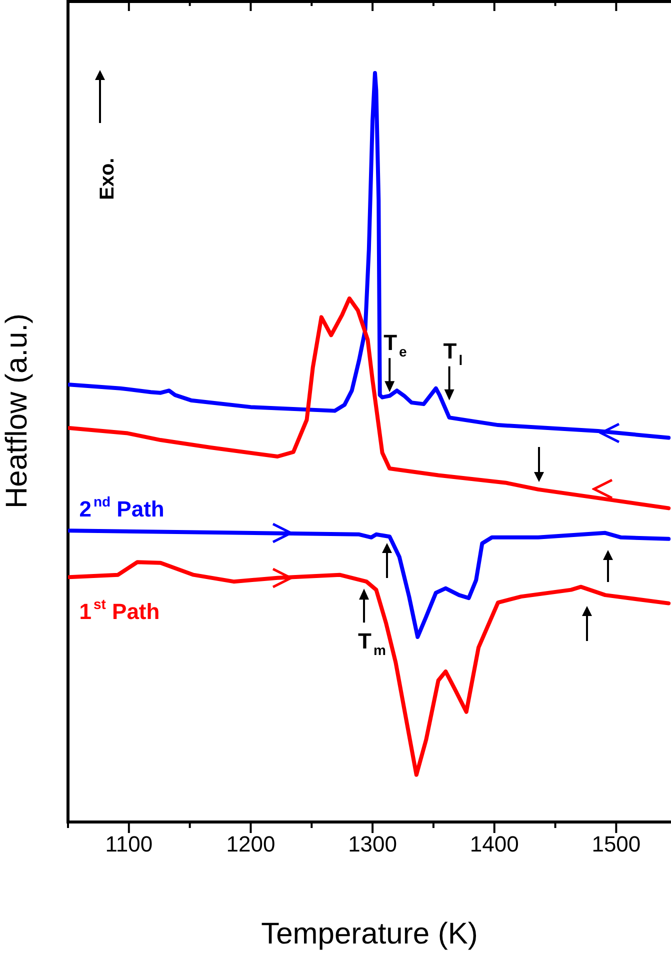 This screenshot has height=957, width=671. What do you see at coordinates (616, 843) in the screenshot?
I see `x-tick-label: 1500` at bounding box center [616, 843].